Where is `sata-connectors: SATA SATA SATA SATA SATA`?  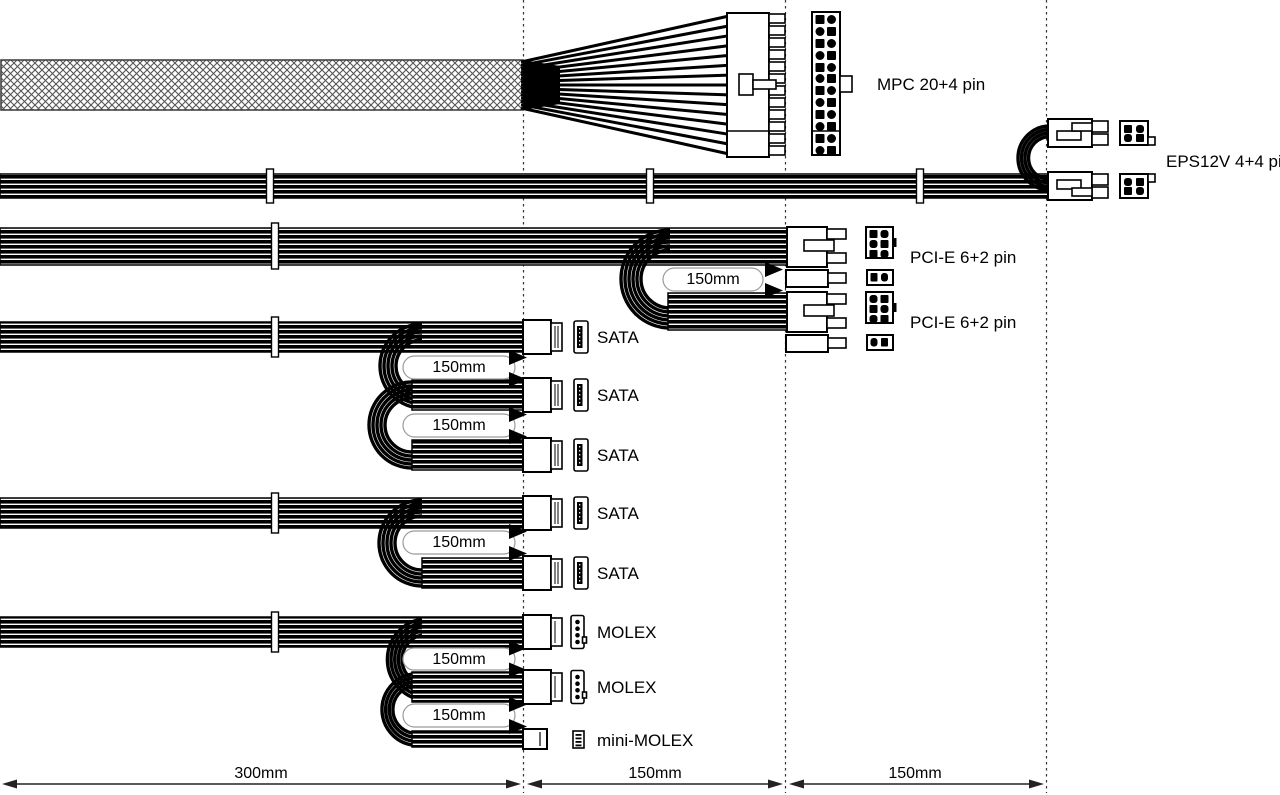
sata-connectors: SATA SATA SATA SATA SATA is located at coordinates (581, 455).